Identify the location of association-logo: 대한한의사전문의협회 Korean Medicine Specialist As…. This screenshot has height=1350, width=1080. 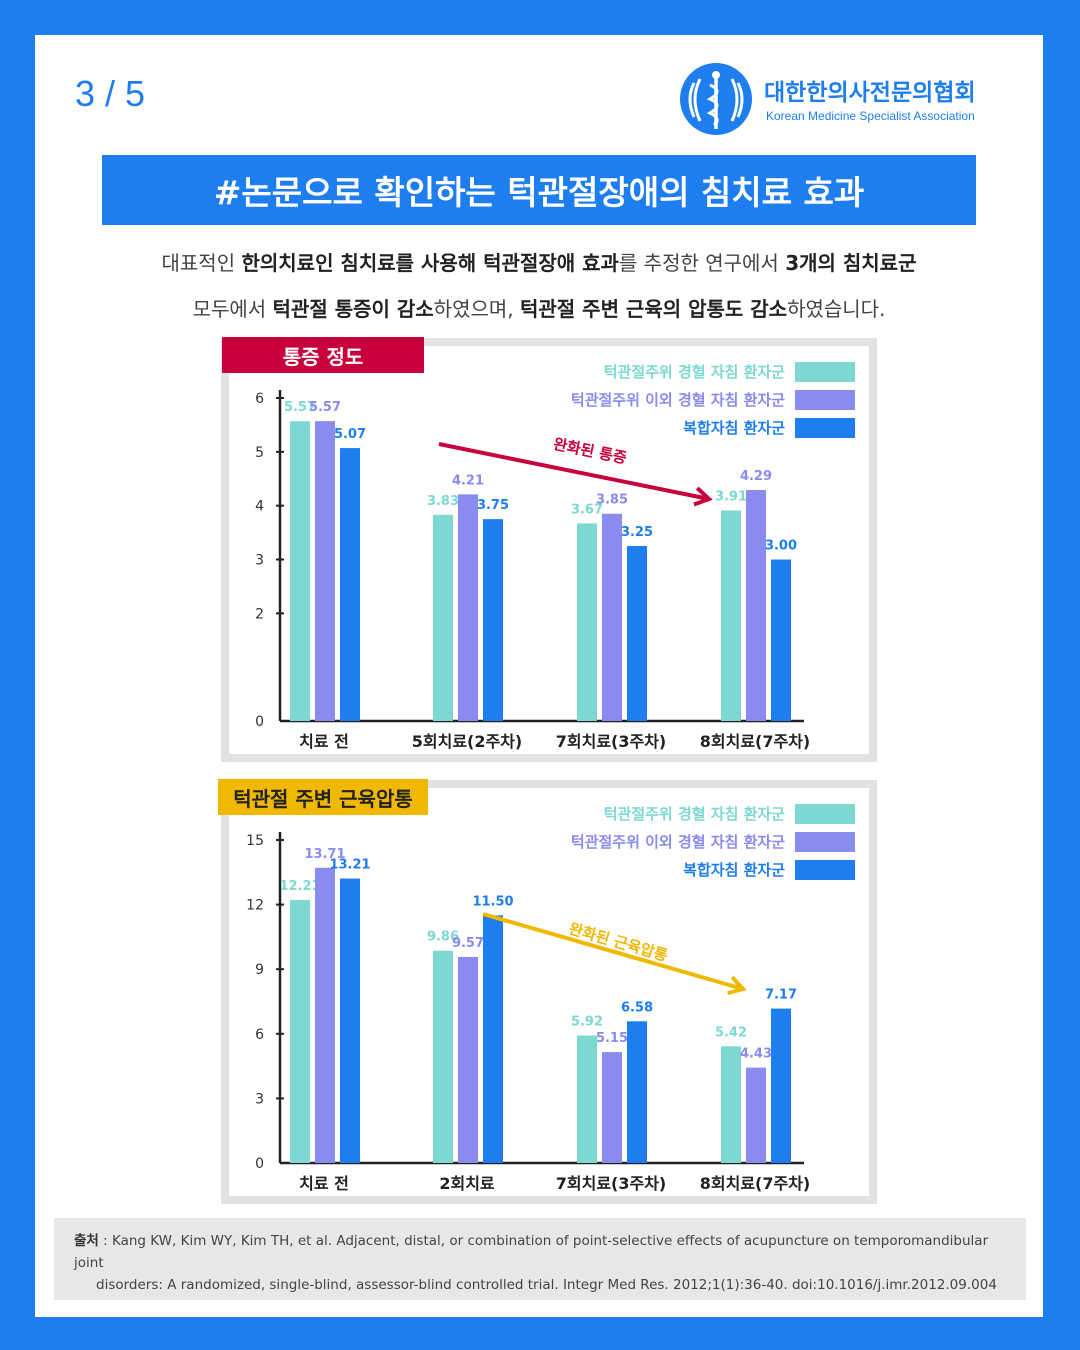
(850, 99).